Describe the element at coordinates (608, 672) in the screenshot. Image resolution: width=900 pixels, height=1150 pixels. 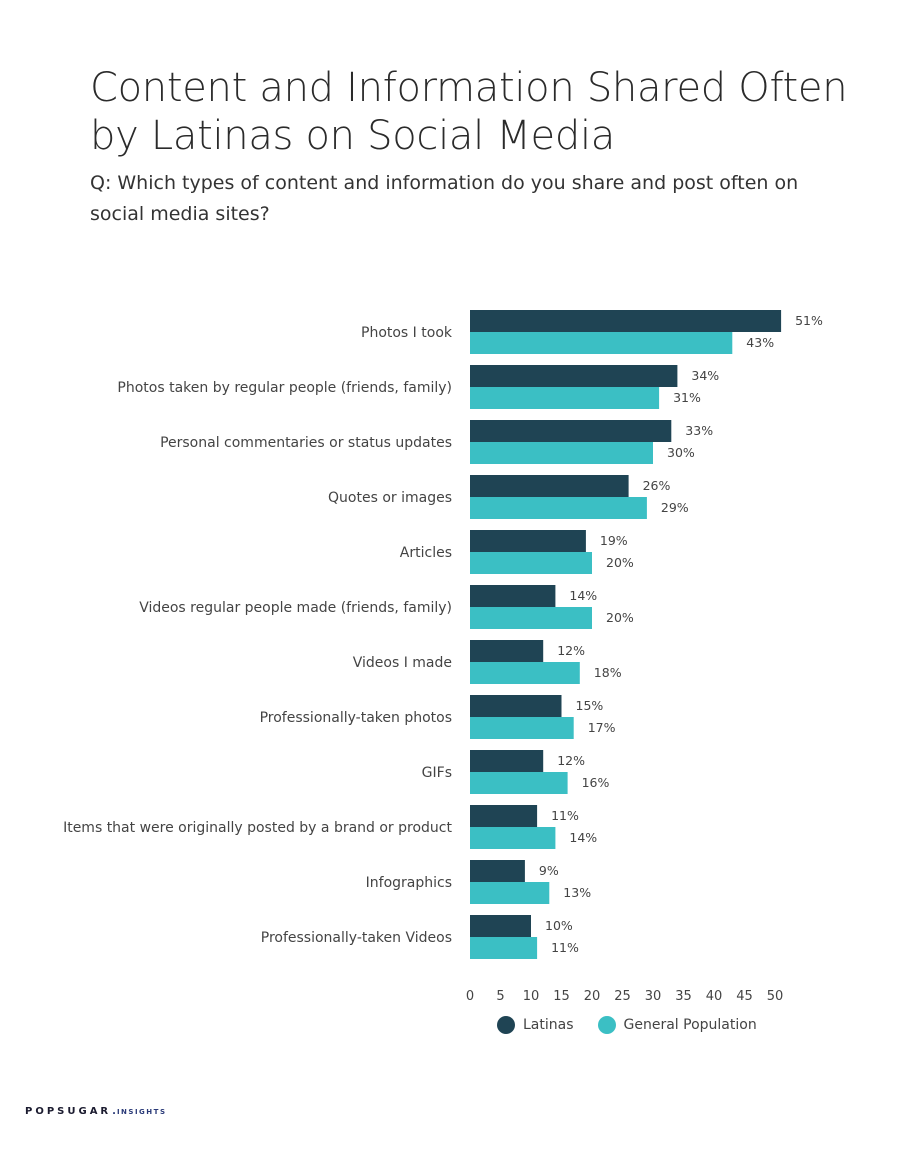
I see `data-label: 18%` at that location.